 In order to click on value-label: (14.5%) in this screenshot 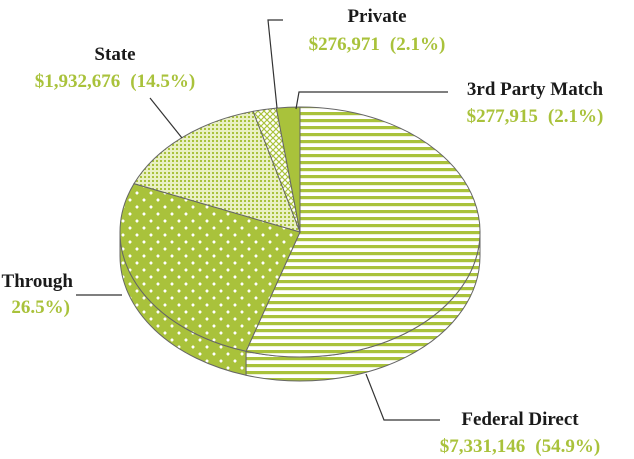, I will do `click(162, 81)`.